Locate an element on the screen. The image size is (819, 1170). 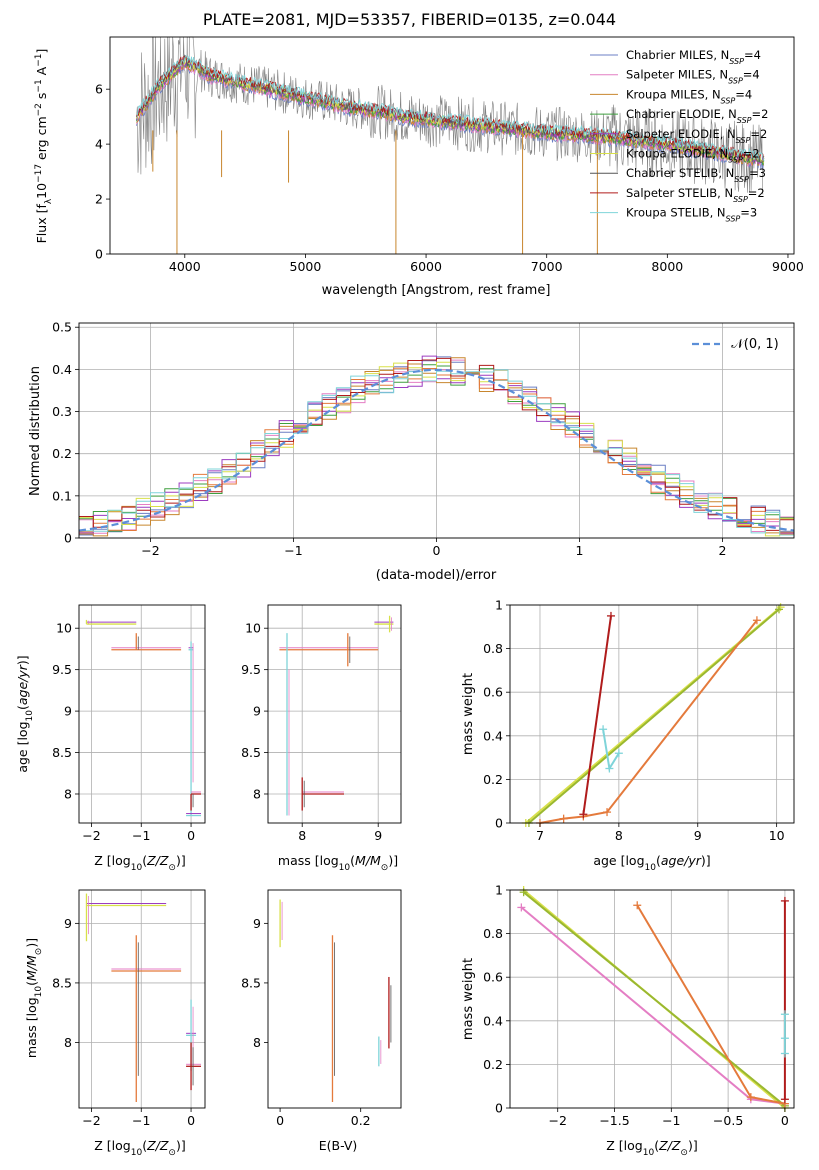
x-tick-label: −0.5 is located at coordinates (728, 1120).